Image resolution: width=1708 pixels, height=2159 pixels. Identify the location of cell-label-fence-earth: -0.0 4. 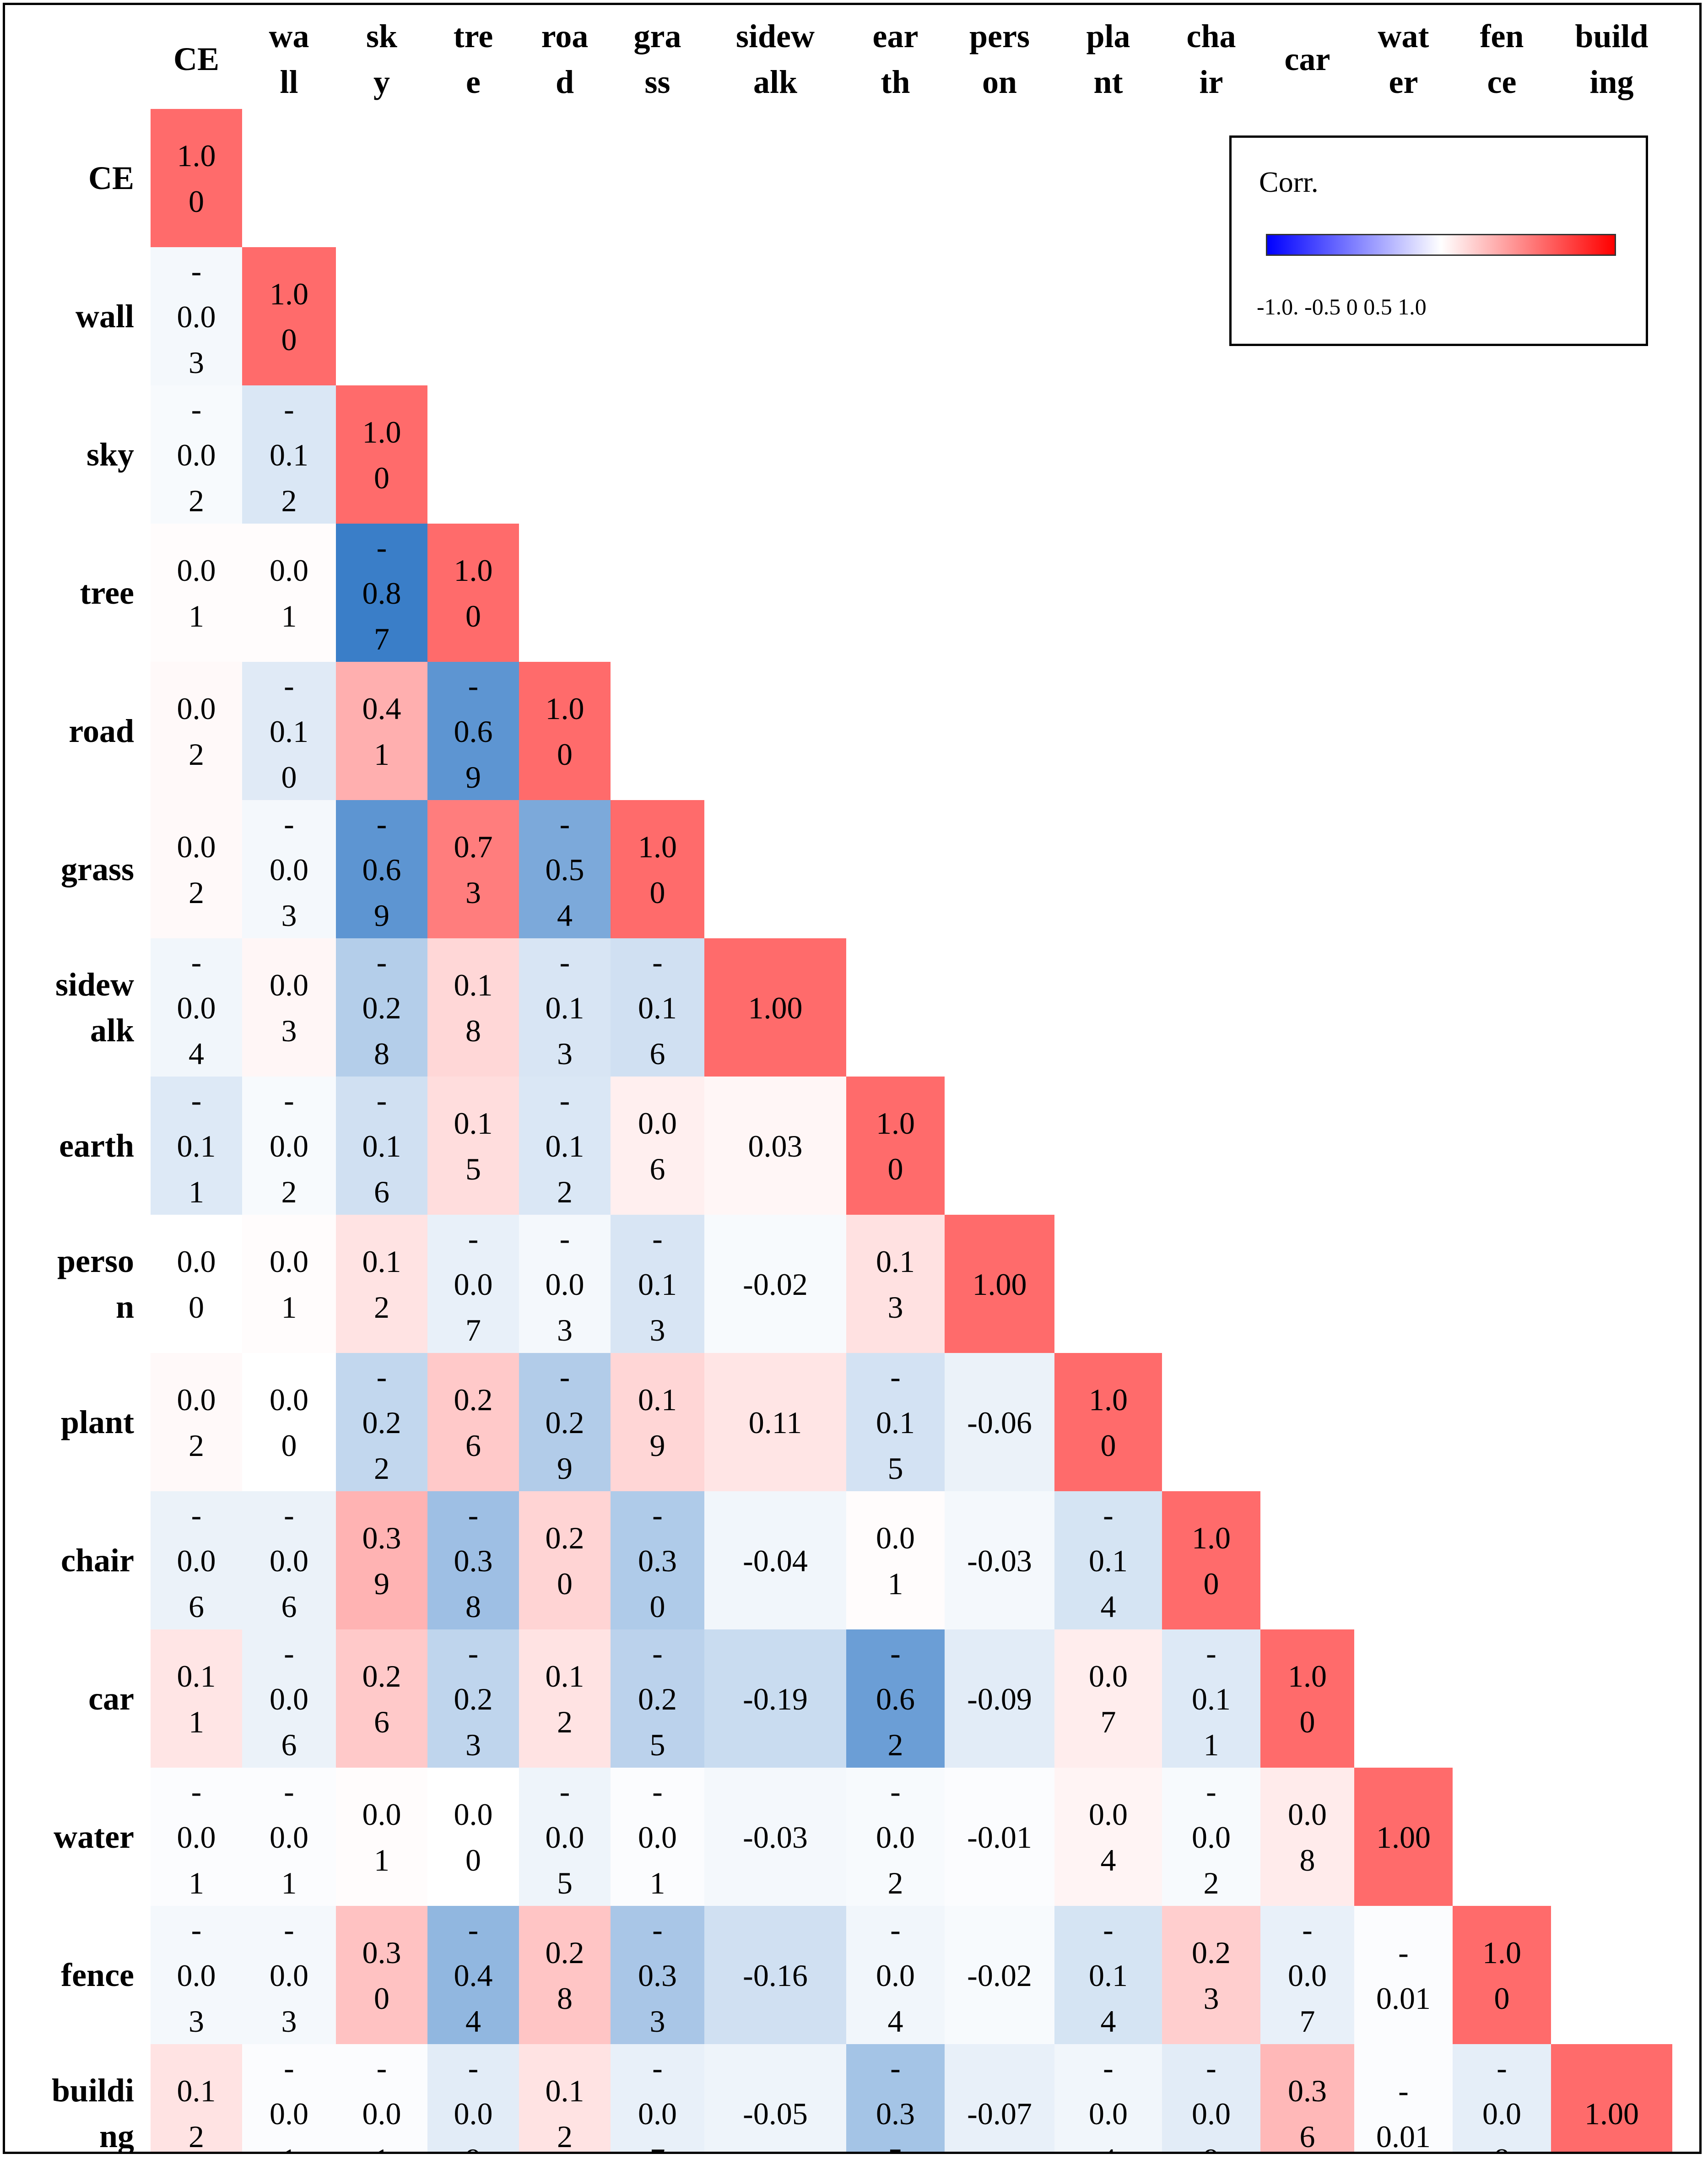
(895, 1975).